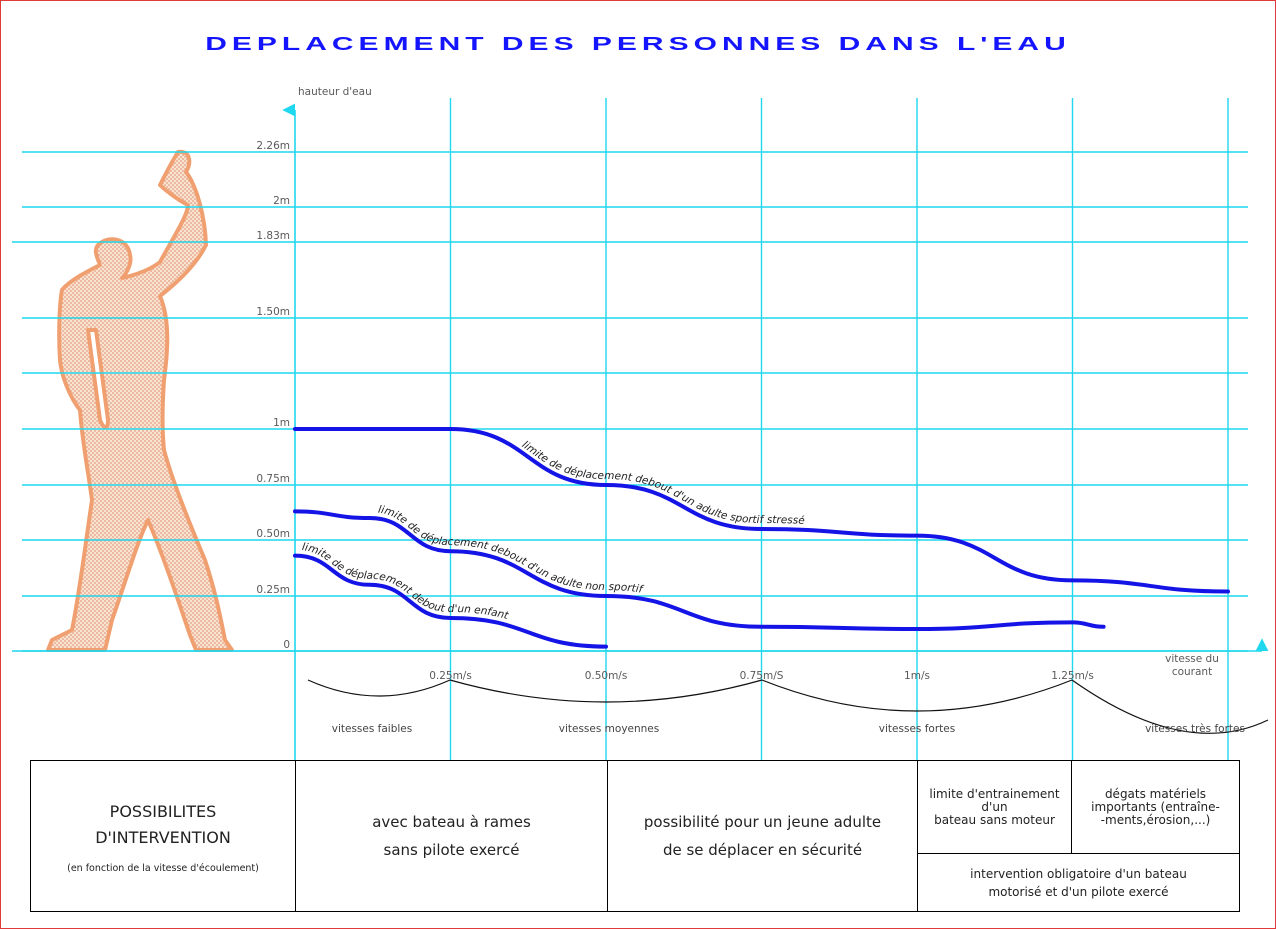 This screenshot has width=1276, height=929. I want to click on cell4-line-2: importants (entraîne-, so click(1155, 806).